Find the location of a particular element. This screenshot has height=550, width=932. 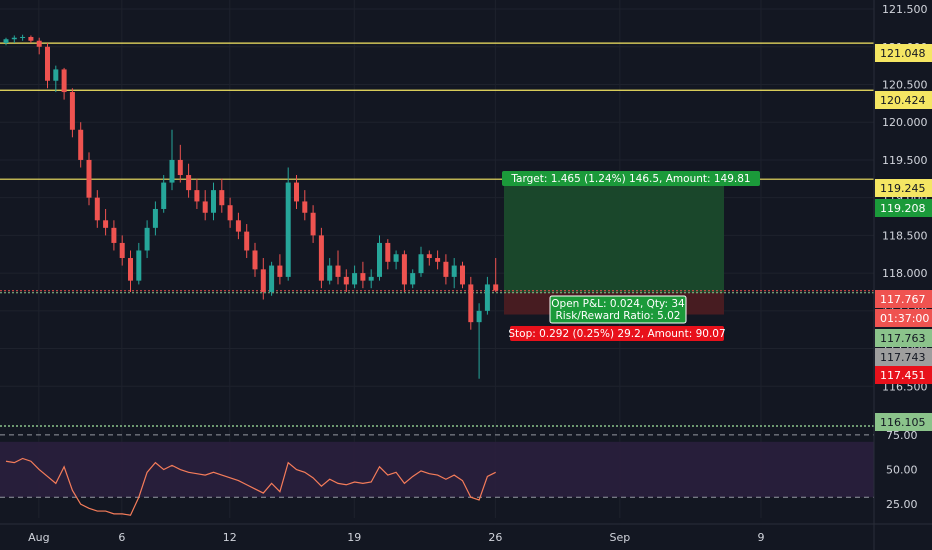

price-label: 119.245 is located at coordinates (903, 188).